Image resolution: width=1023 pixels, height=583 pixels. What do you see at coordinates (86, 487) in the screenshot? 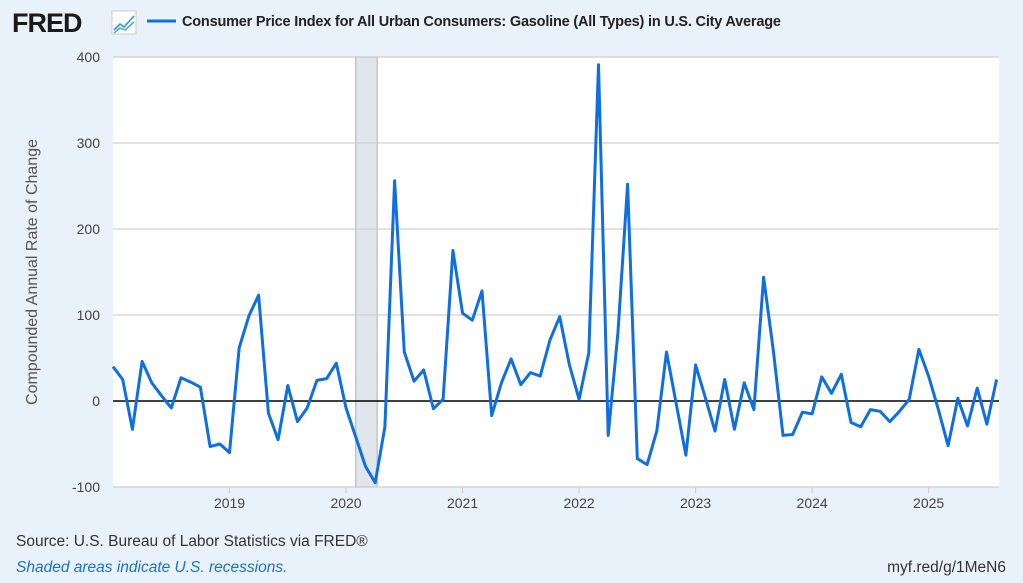
I see `y-tick-label: -100` at bounding box center [86, 487].